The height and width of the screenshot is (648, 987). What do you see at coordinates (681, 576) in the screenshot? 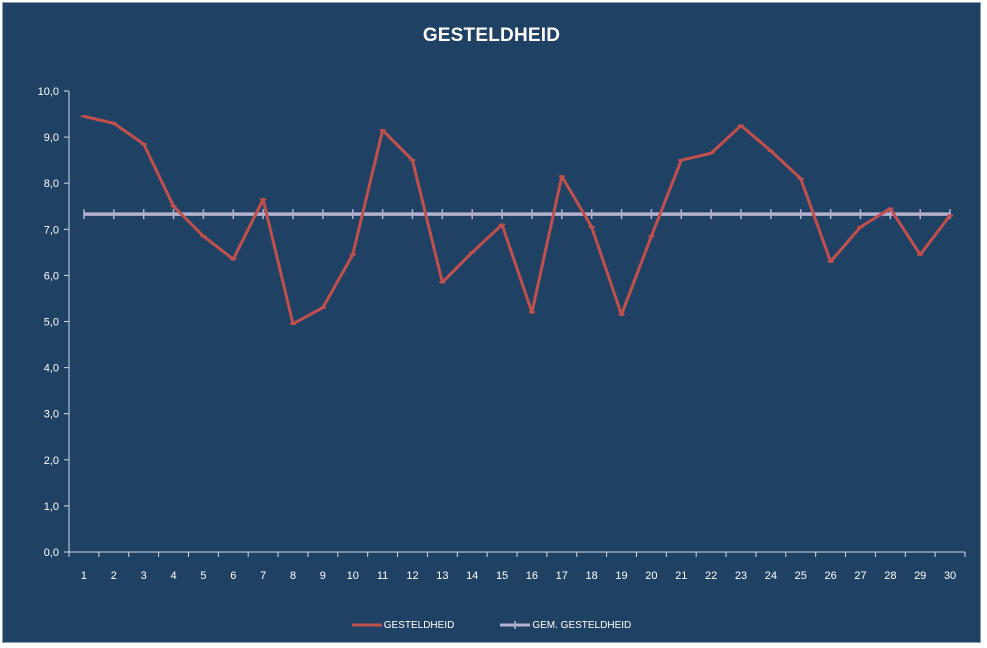
I see `x-tick-label: 21` at bounding box center [681, 576].